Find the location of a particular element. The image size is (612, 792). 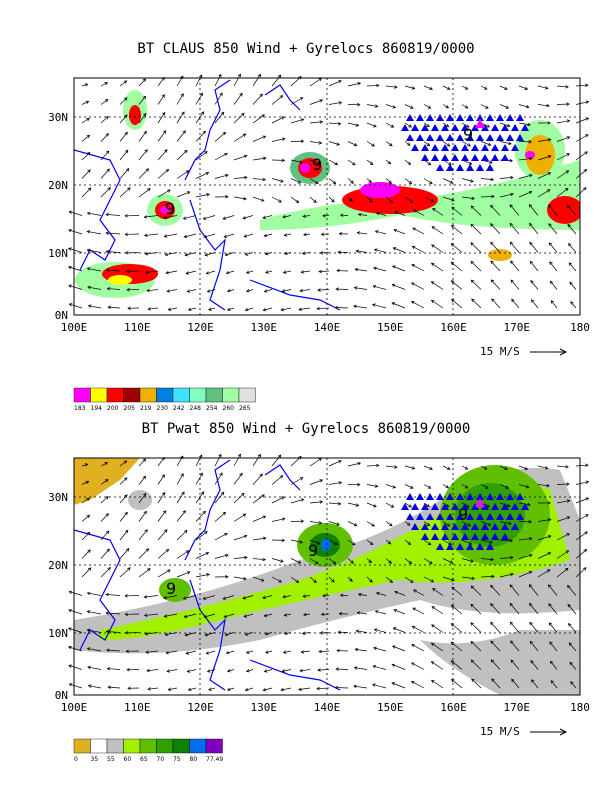

colorbar-swatch is located at coordinates (115, 746).